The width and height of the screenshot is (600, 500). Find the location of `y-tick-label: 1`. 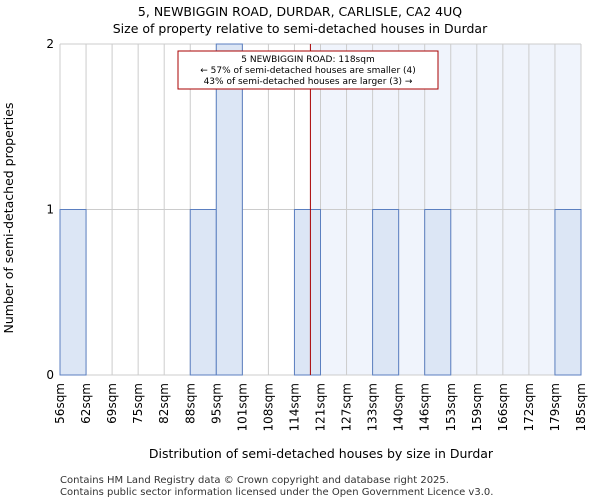

y-tick-label: 1 is located at coordinates (50, 210).